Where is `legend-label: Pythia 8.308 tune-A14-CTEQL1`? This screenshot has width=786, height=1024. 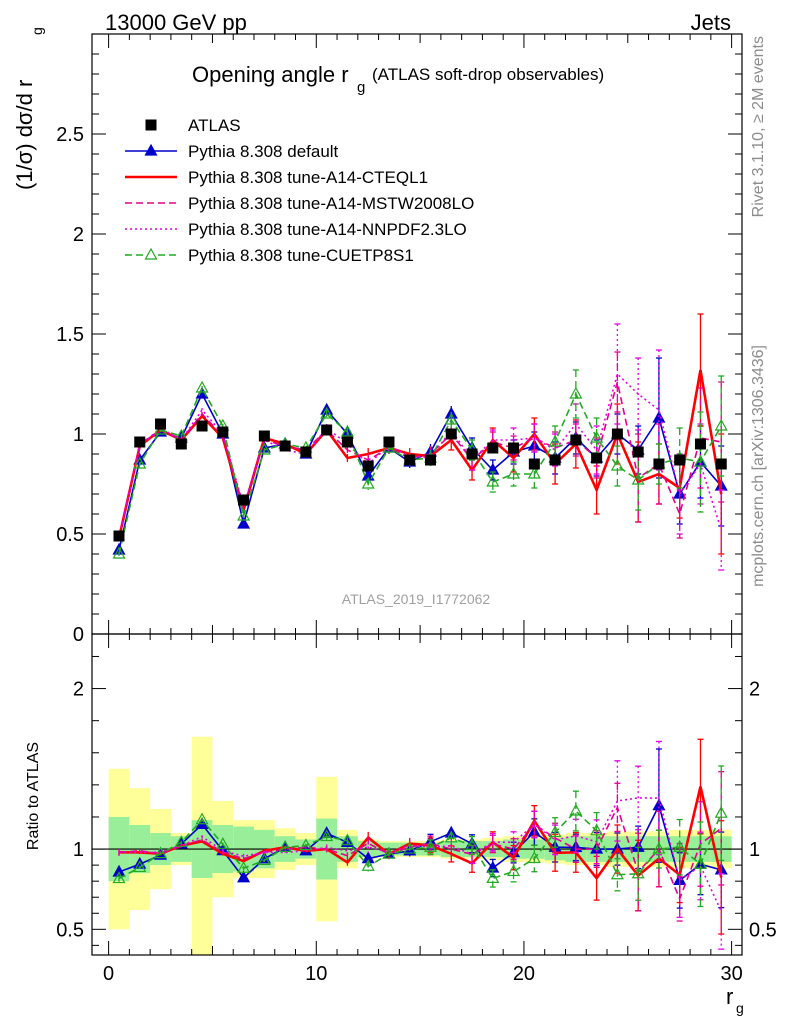 legend-label: Pythia 8.308 tune-A14-CTEQL1 is located at coordinates (308, 177).